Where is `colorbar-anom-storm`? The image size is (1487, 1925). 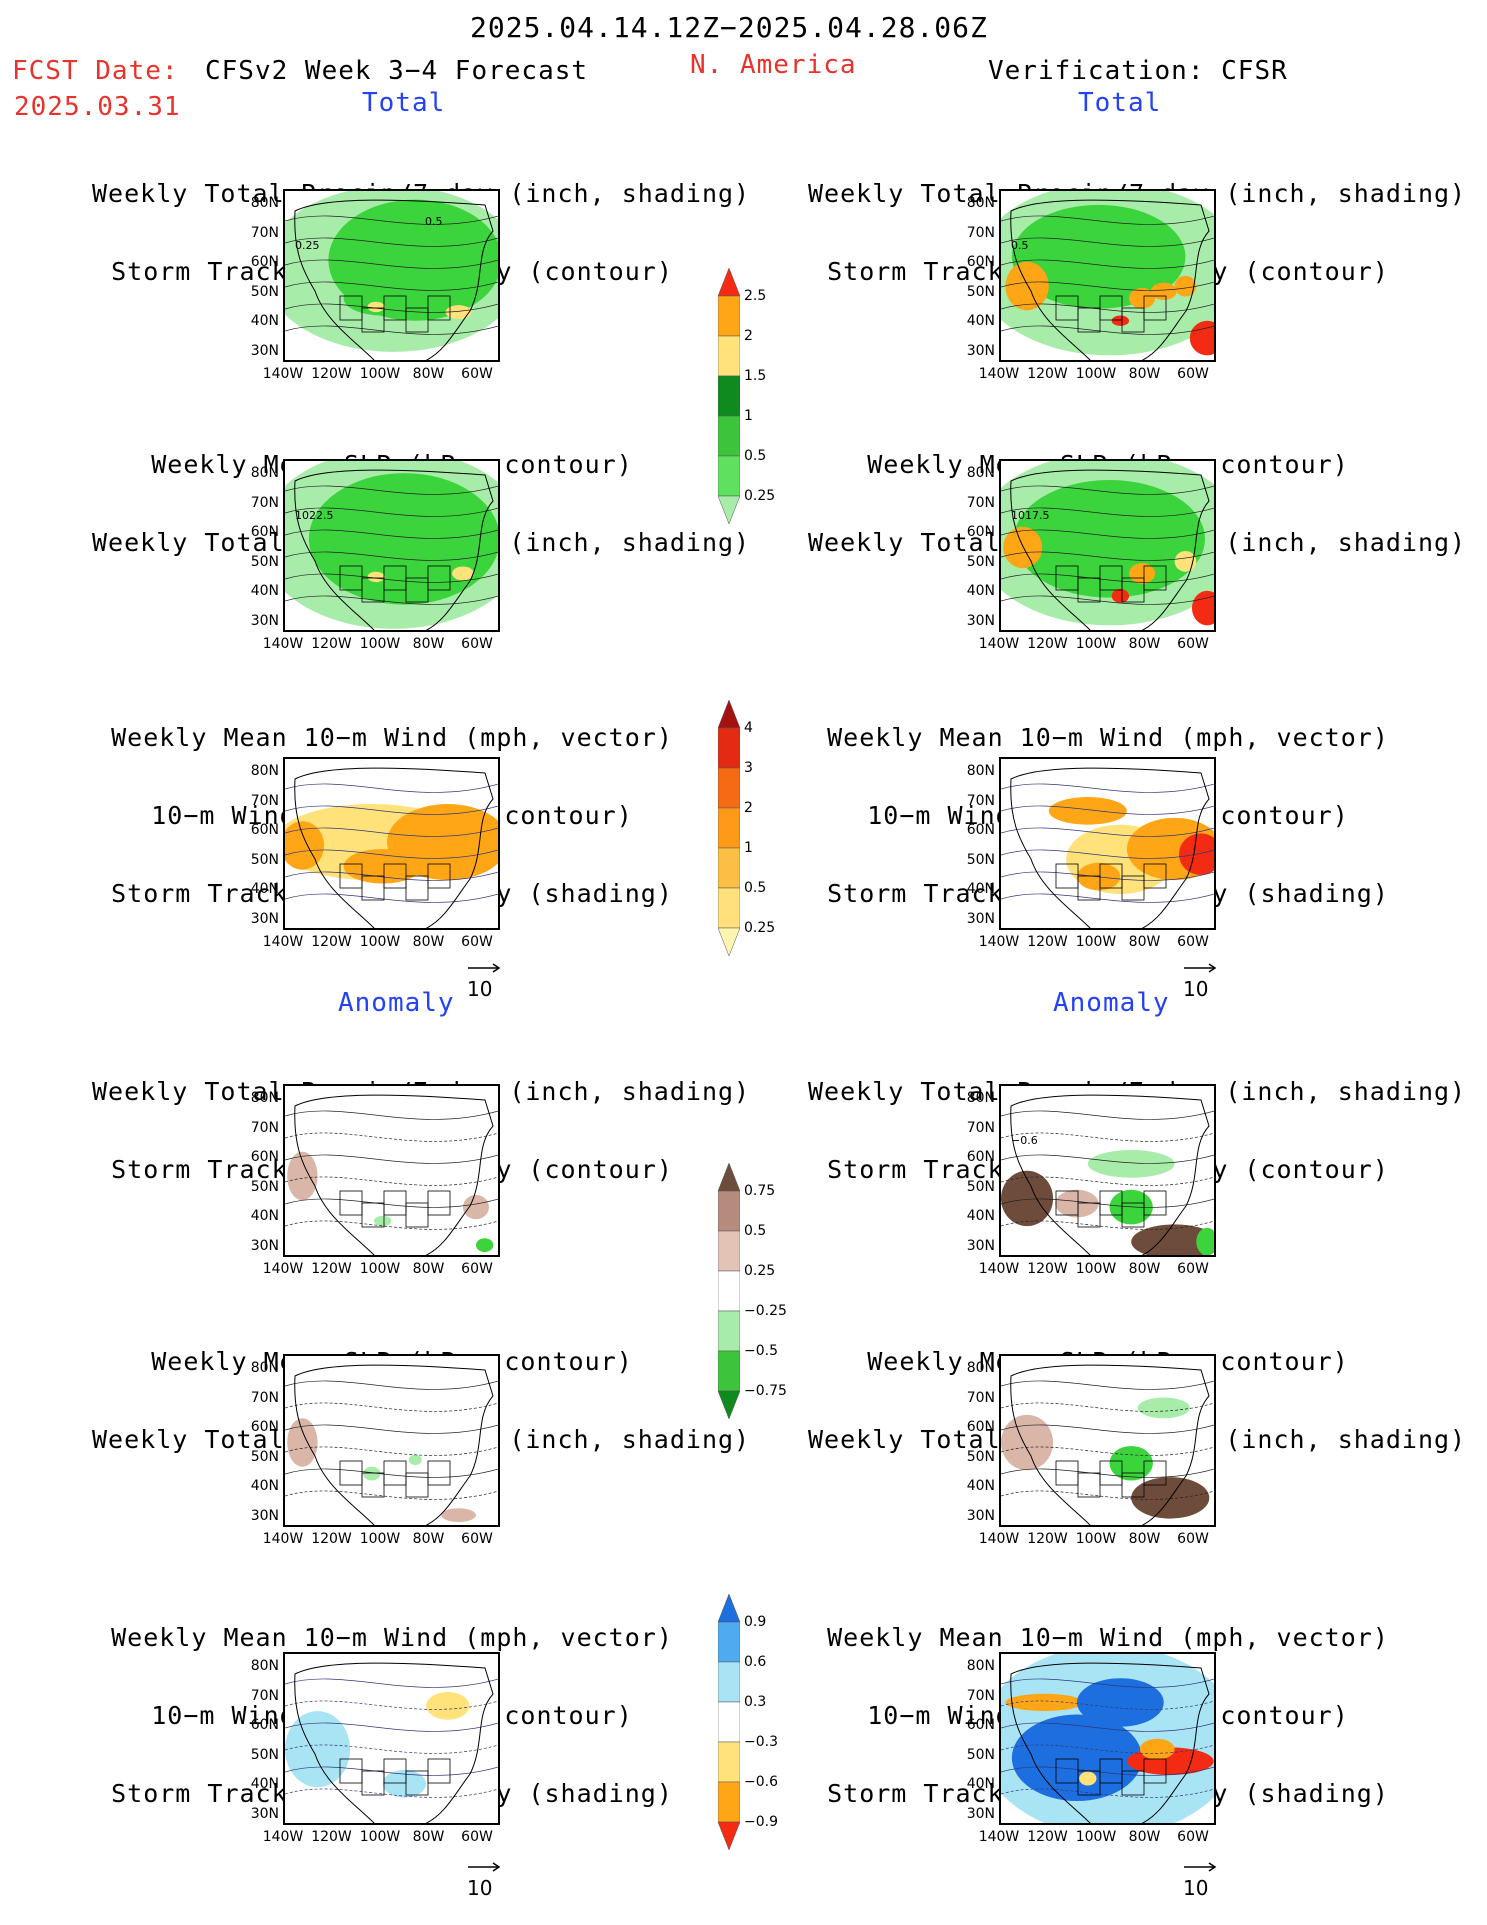
colorbar-anom-storm is located at coordinates (729, 1733).